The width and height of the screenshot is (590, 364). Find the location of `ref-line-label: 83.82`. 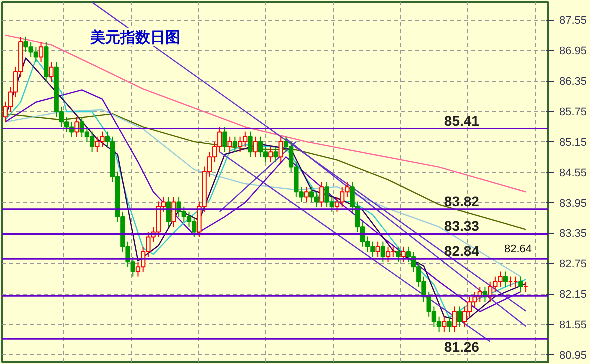

ref-line-label: 83.82 is located at coordinates (462, 201).